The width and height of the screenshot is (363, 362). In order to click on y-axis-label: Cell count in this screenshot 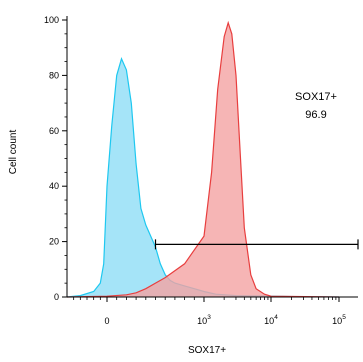, I will do `click(13, 152)`.